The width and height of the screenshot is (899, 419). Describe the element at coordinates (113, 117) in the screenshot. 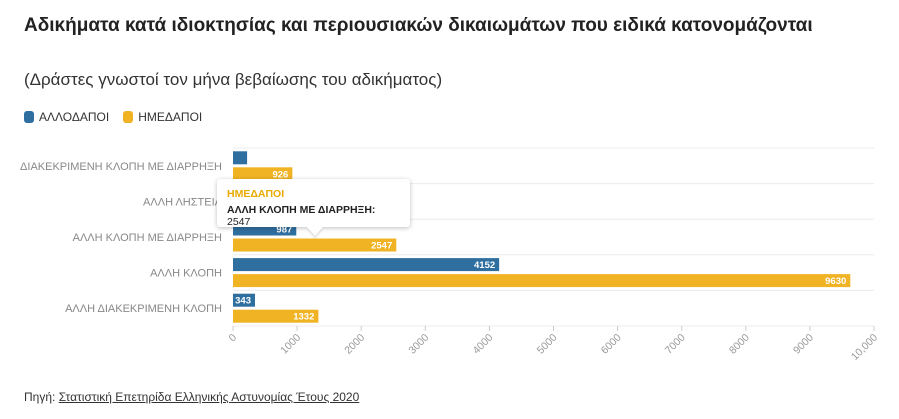

I see `legend: ΑΛΛΟΔΑΠΟΙ ΗΜΕΔΑΠΟΙ` at that location.